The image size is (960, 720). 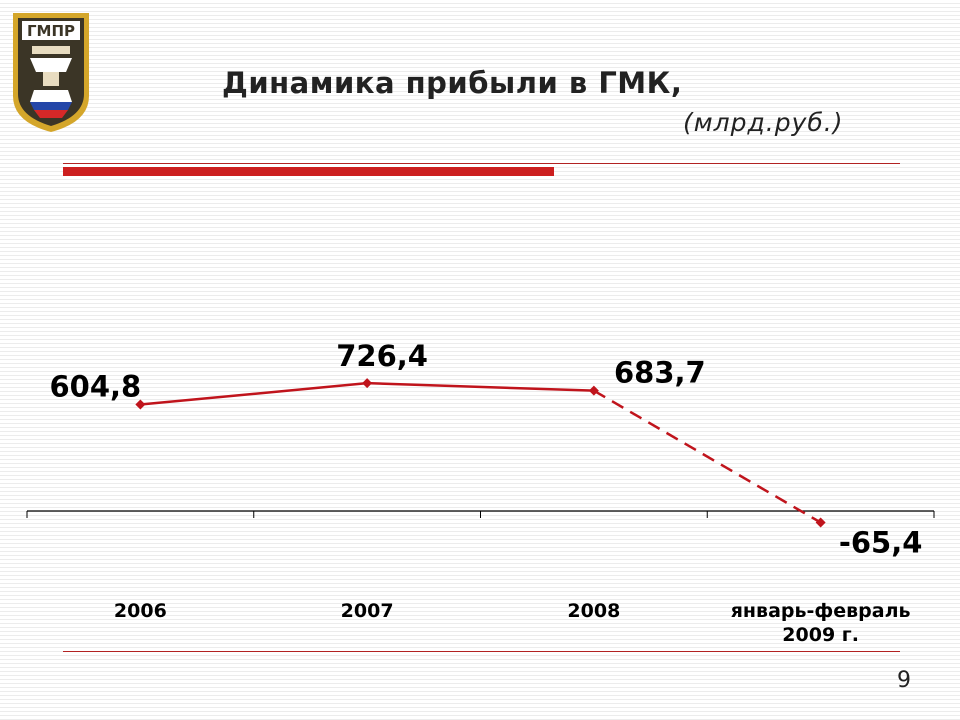 What do you see at coordinates (481, 651) in the screenshot?
I see `footer-divider` at bounding box center [481, 651].